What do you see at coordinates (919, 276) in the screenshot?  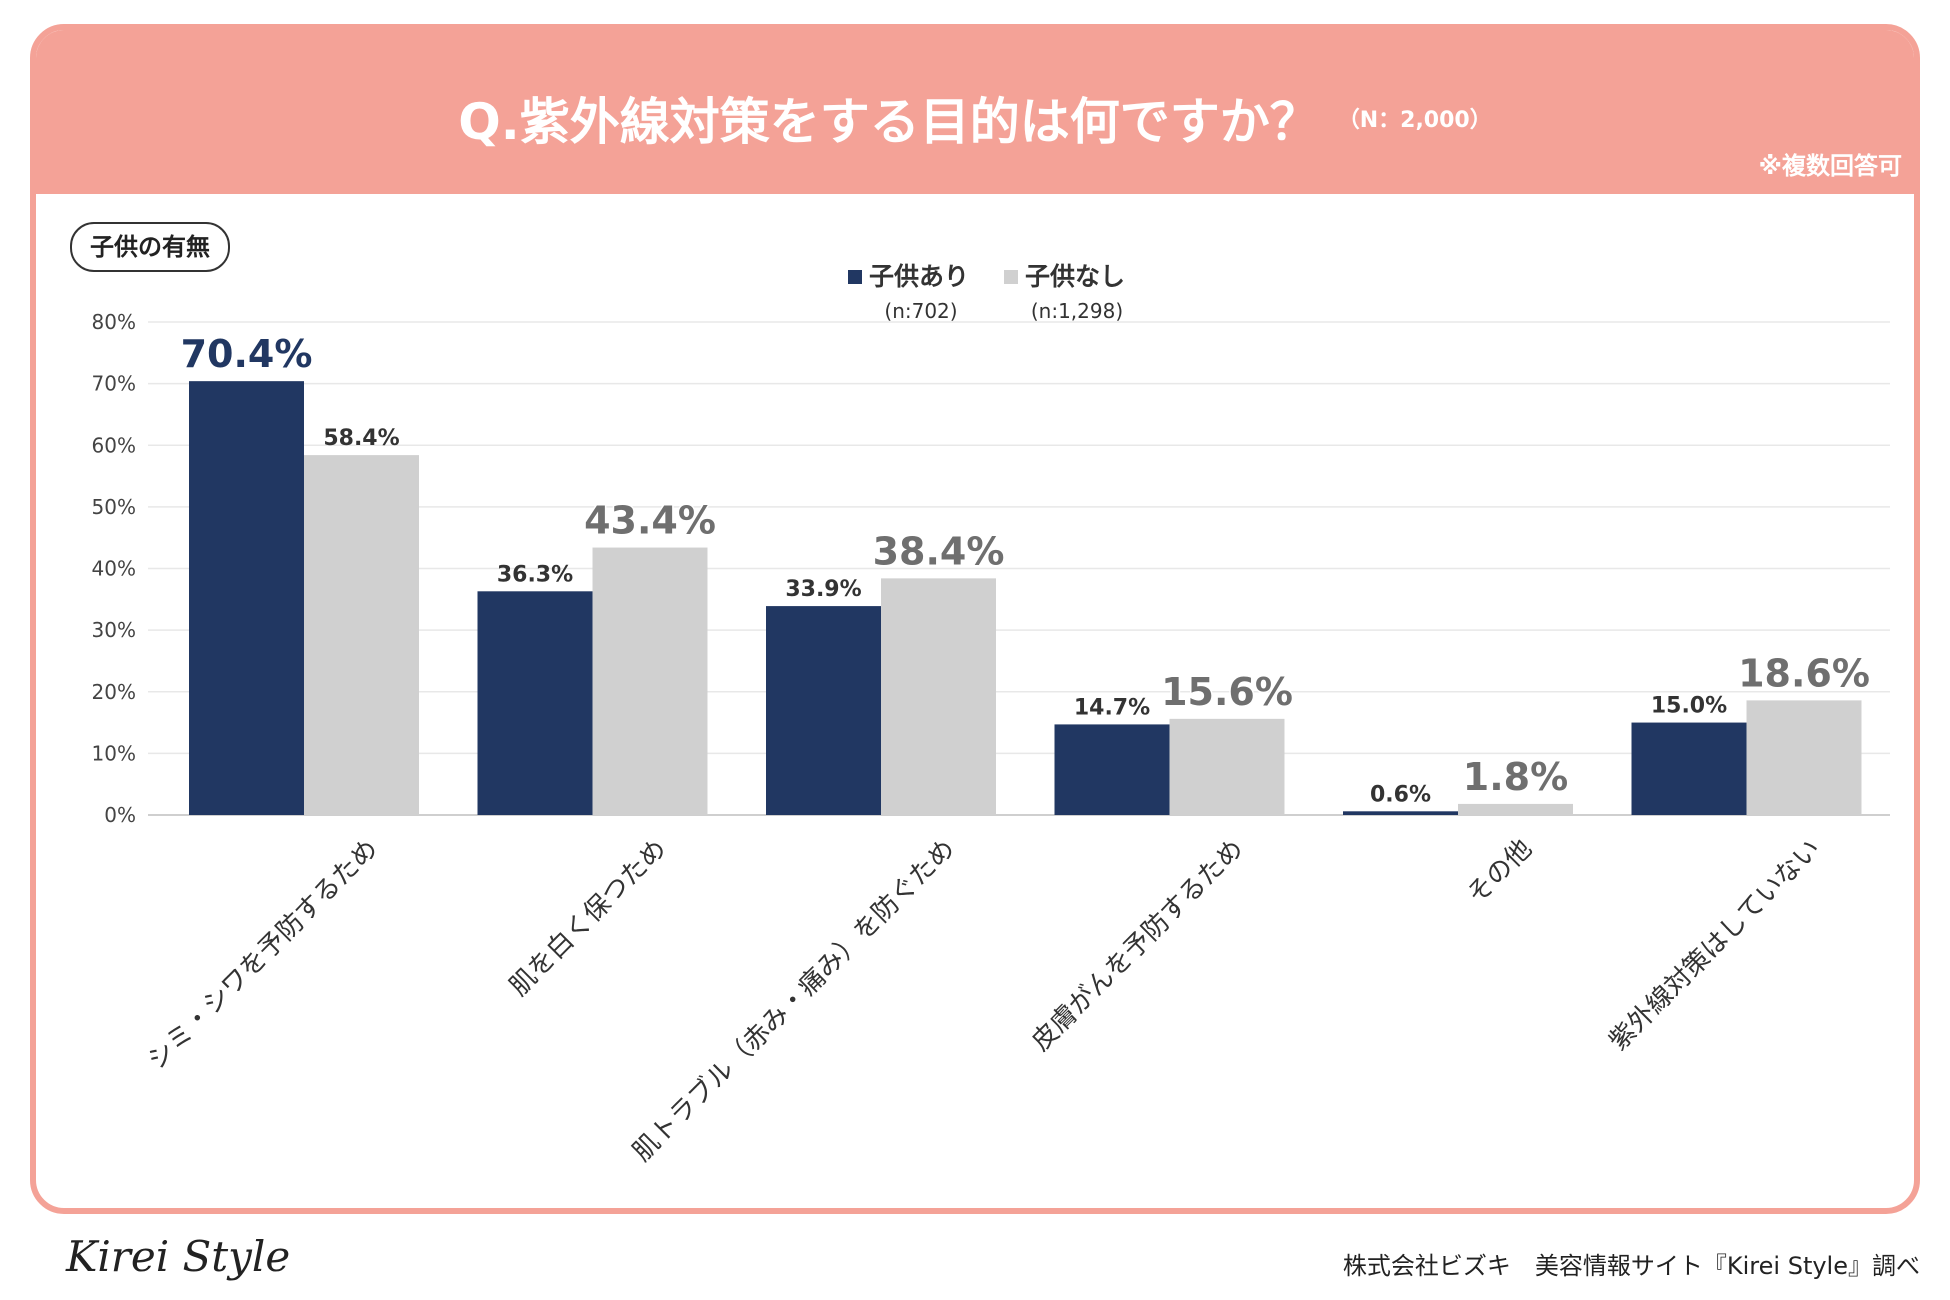 I see `legend-label: 子供あり` at bounding box center [919, 276].